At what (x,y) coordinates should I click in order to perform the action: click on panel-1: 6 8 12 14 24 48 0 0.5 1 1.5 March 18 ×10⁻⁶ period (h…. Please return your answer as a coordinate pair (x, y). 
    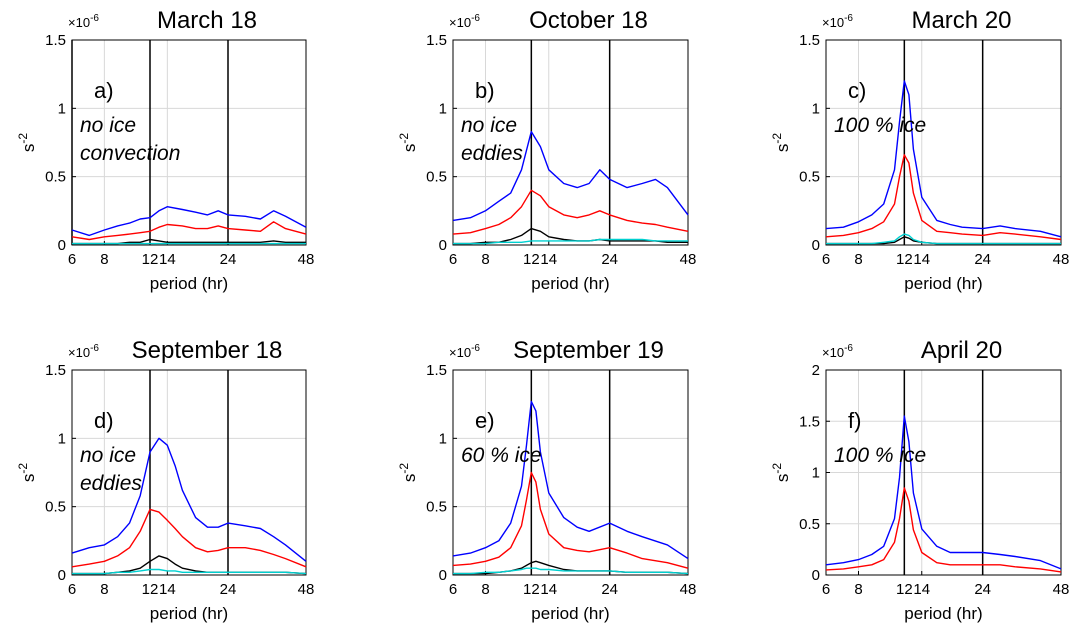
    Looking at the image, I should click on (165, 150).